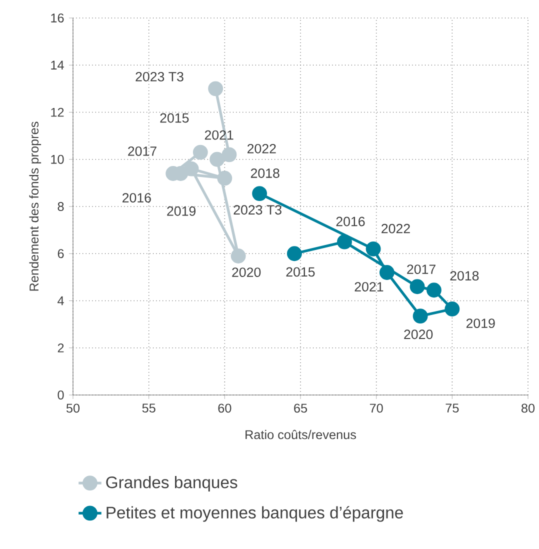  I want to click on y-tick-label: 12, so click(57, 112).